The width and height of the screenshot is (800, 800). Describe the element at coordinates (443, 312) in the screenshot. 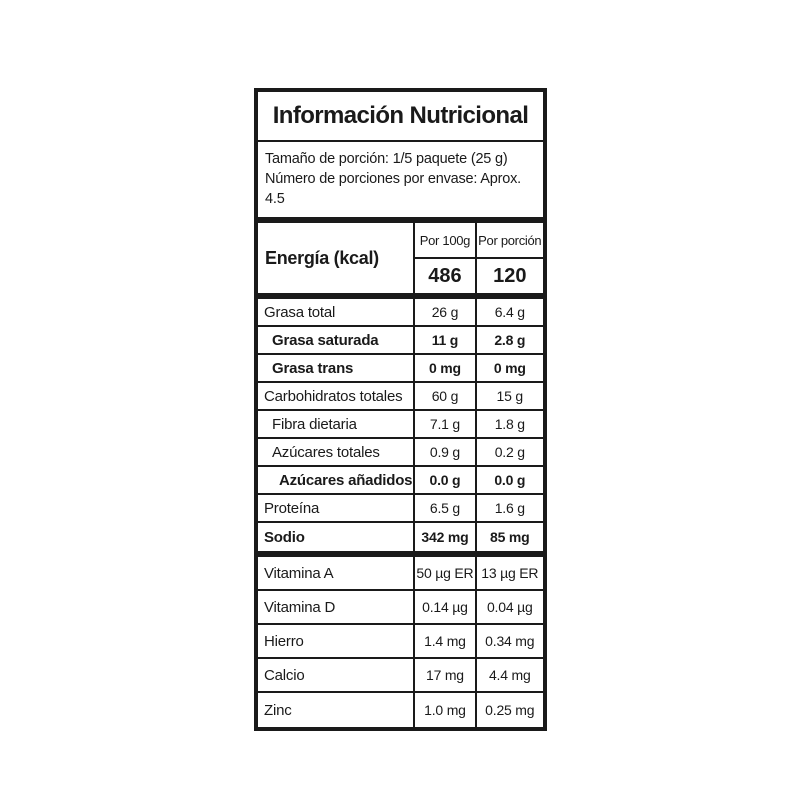

I see `nutrient-value-per-100g: 26 g` at that location.